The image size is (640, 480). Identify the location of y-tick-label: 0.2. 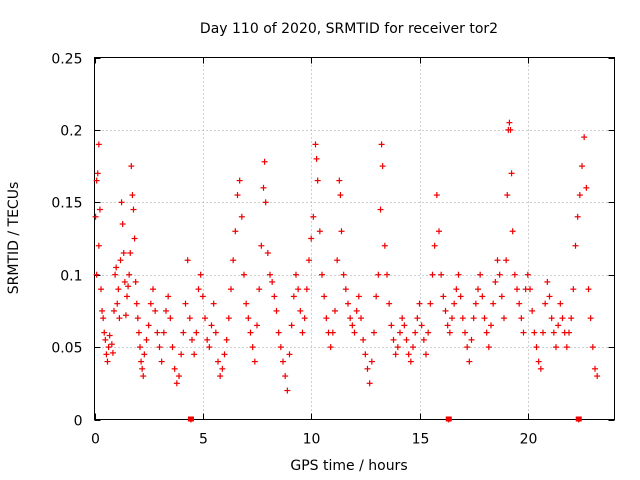
(71, 132).